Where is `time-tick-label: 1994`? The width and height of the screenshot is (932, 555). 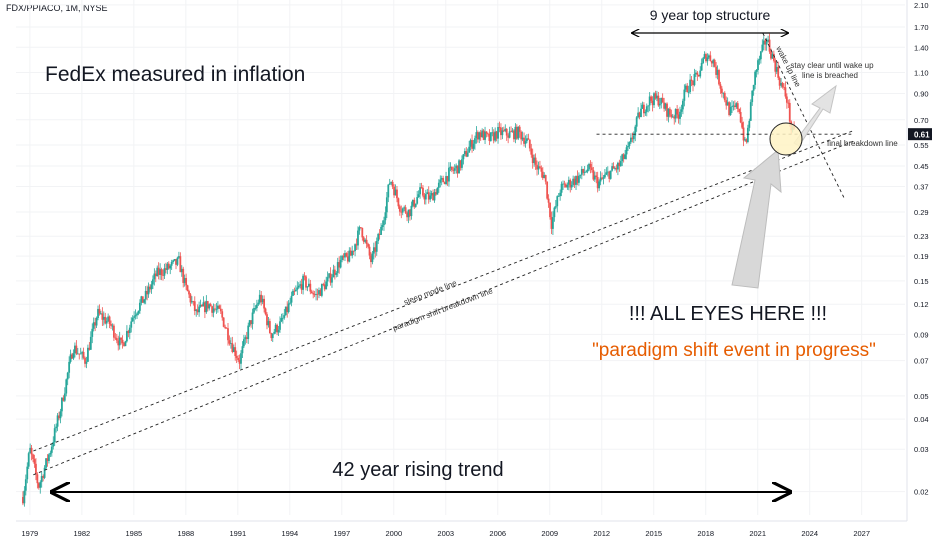
time-tick-label: 1994 is located at coordinates (289, 533).